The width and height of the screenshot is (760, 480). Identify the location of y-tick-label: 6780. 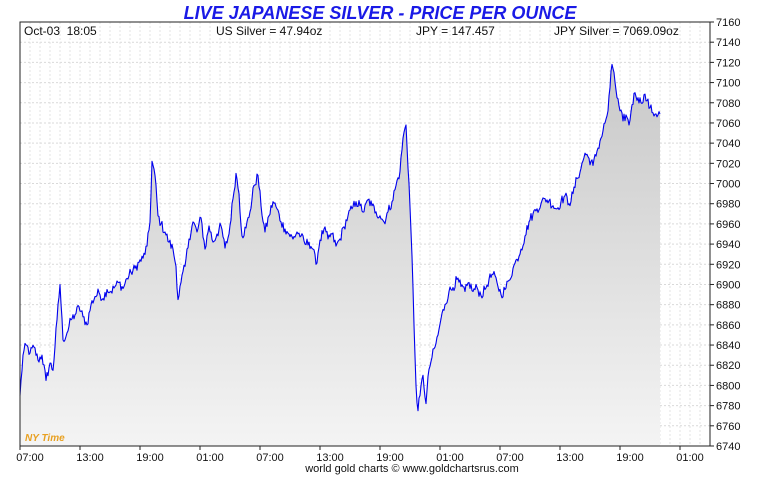
(728, 407).